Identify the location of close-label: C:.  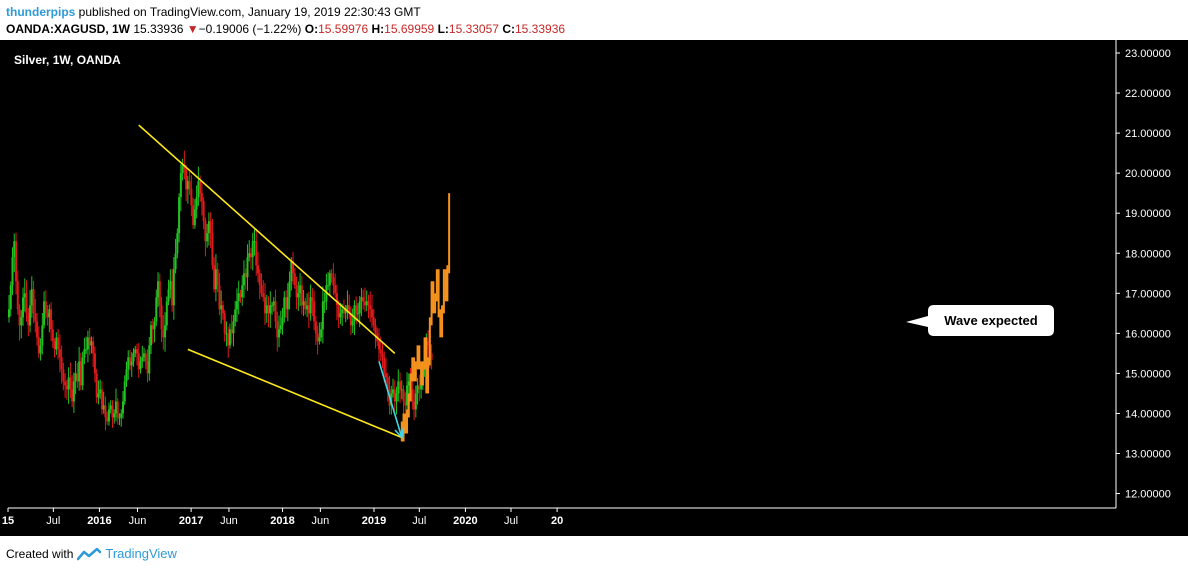
(508, 29).